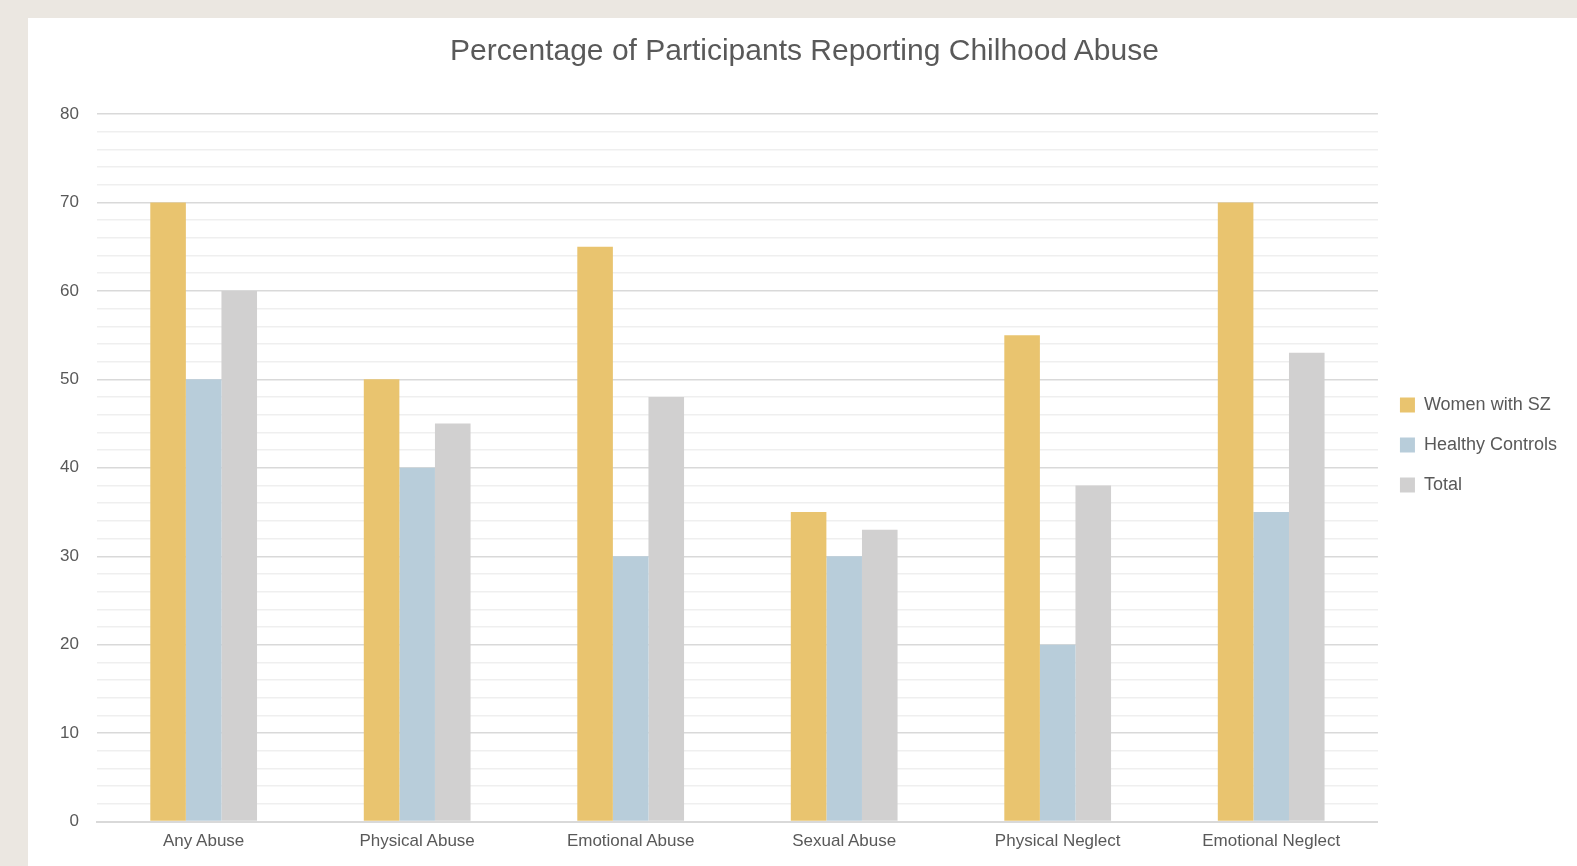 The image size is (1577, 866). I want to click on x-tick-label: Physical Neglect, so click(1057, 841).